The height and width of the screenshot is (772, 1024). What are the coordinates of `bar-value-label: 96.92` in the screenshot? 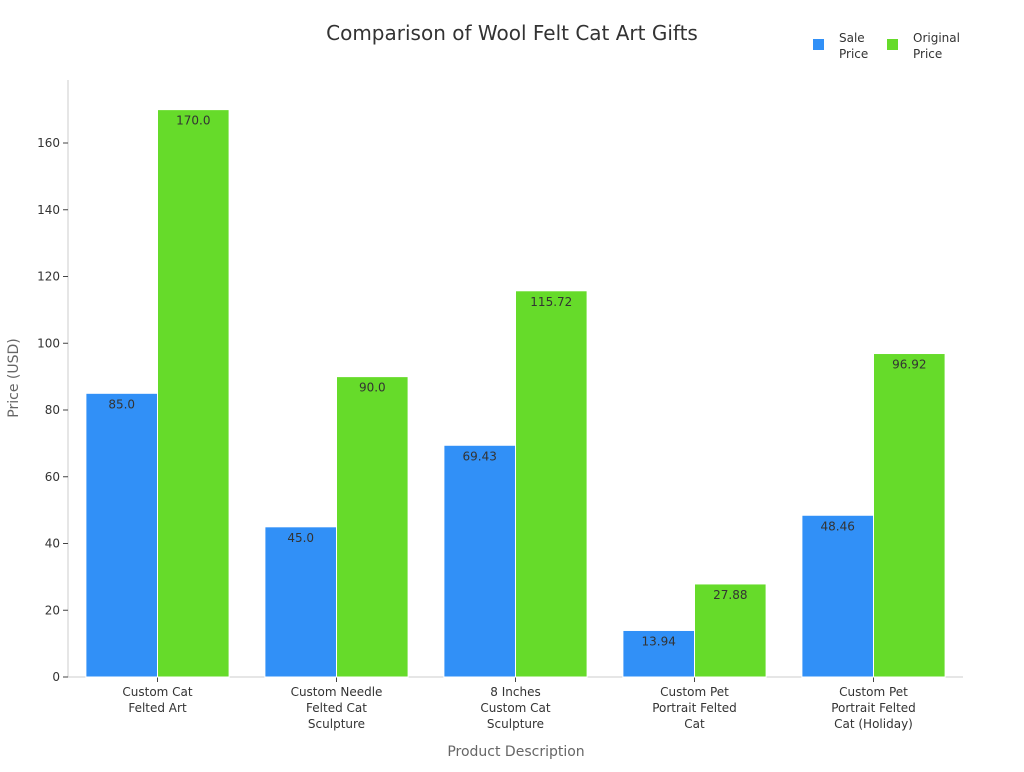 It's located at (909, 365).